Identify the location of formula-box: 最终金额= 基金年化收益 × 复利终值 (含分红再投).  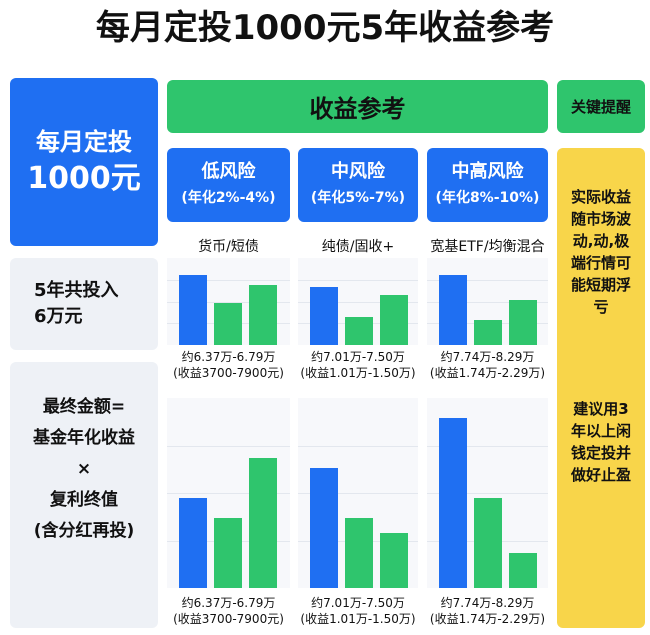
(84, 495).